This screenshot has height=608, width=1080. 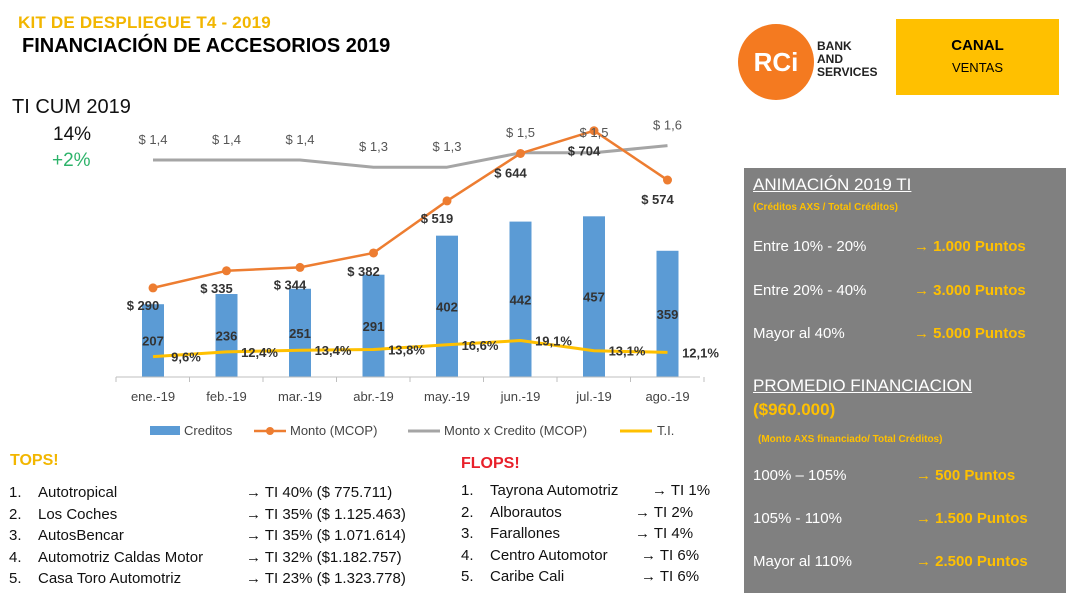 What do you see at coordinates (447, 146) in the screenshot?
I see `label-monto-x-credito-may.-19: $ 1,3` at bounding box center [447, 146].